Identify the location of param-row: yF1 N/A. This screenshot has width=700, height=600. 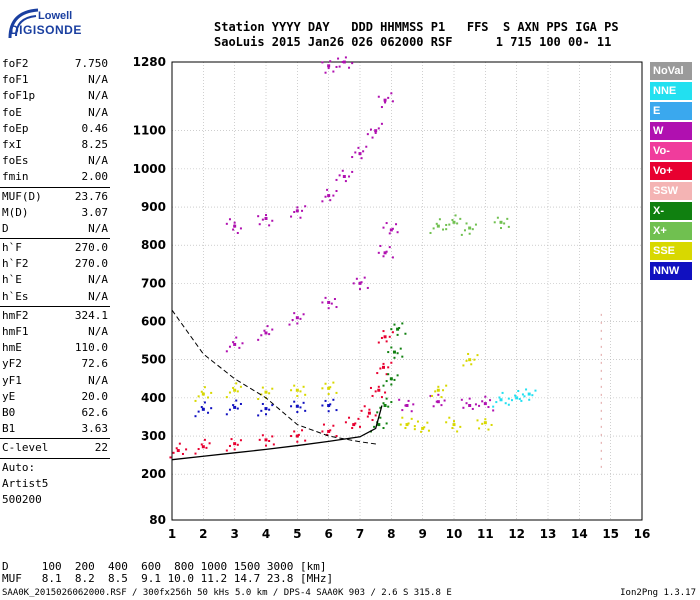
(56, 381).